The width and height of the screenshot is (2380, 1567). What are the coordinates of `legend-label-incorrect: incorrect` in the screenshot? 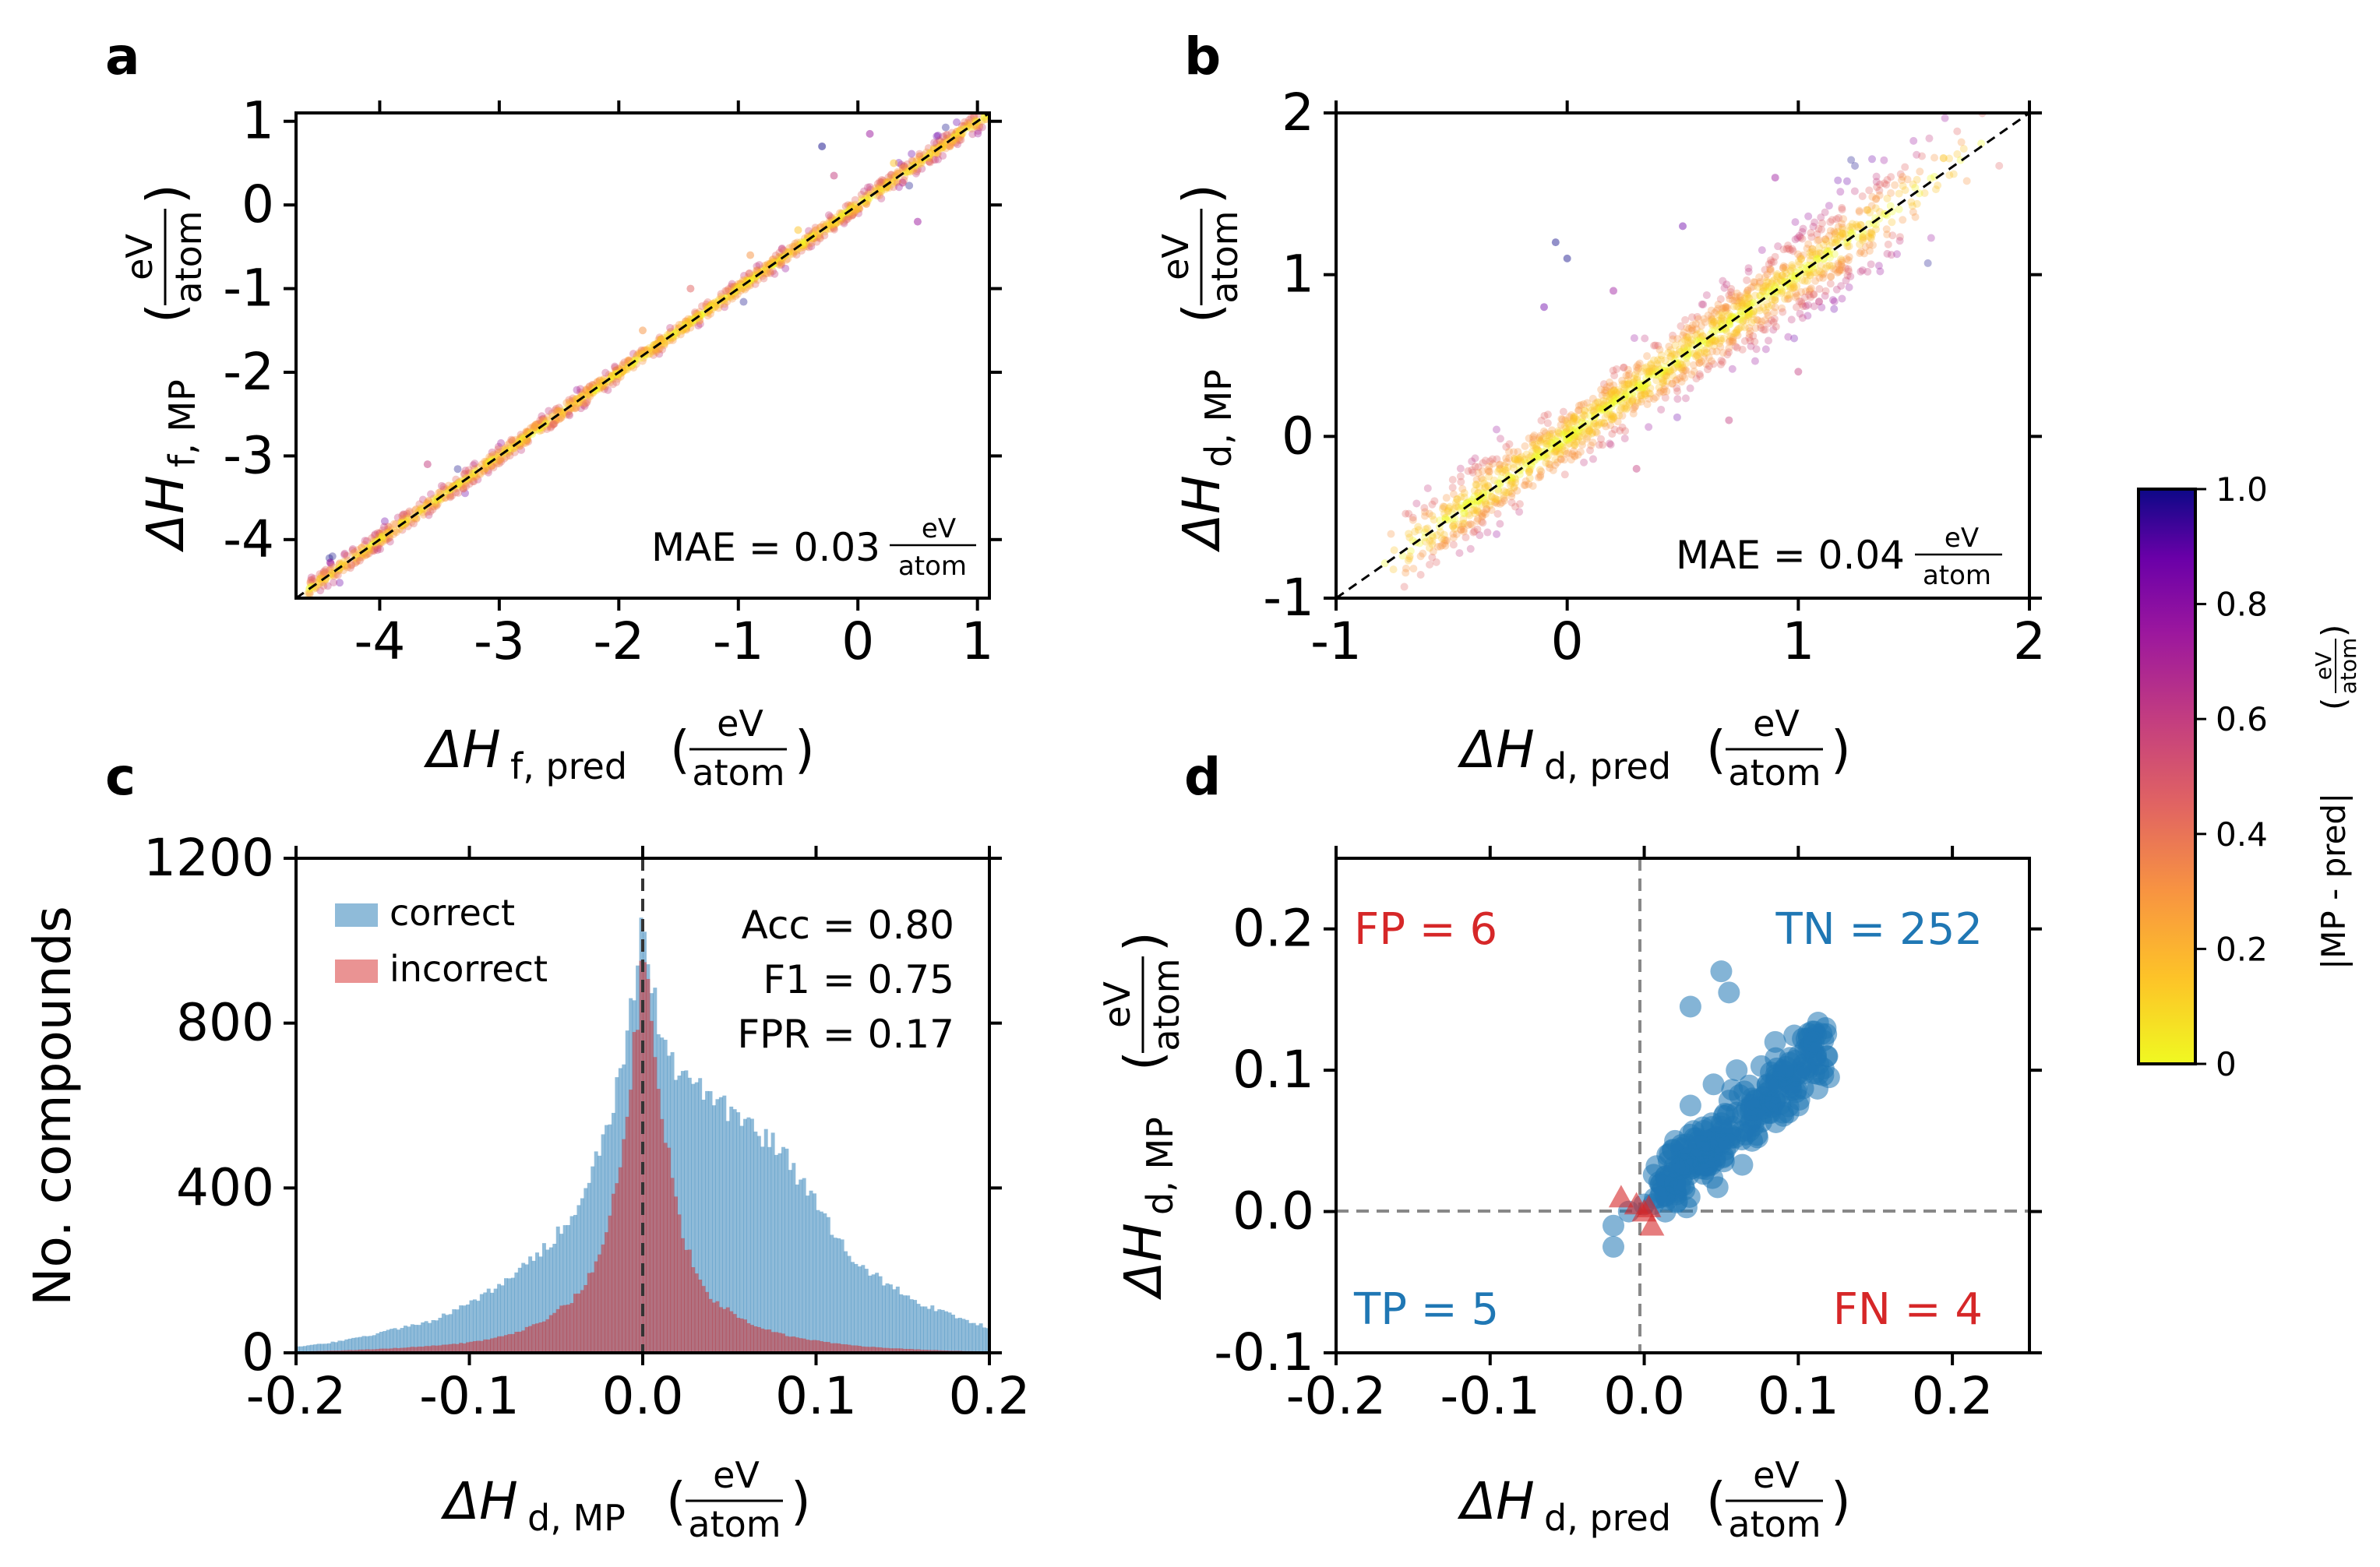 It's located at (469, 969).